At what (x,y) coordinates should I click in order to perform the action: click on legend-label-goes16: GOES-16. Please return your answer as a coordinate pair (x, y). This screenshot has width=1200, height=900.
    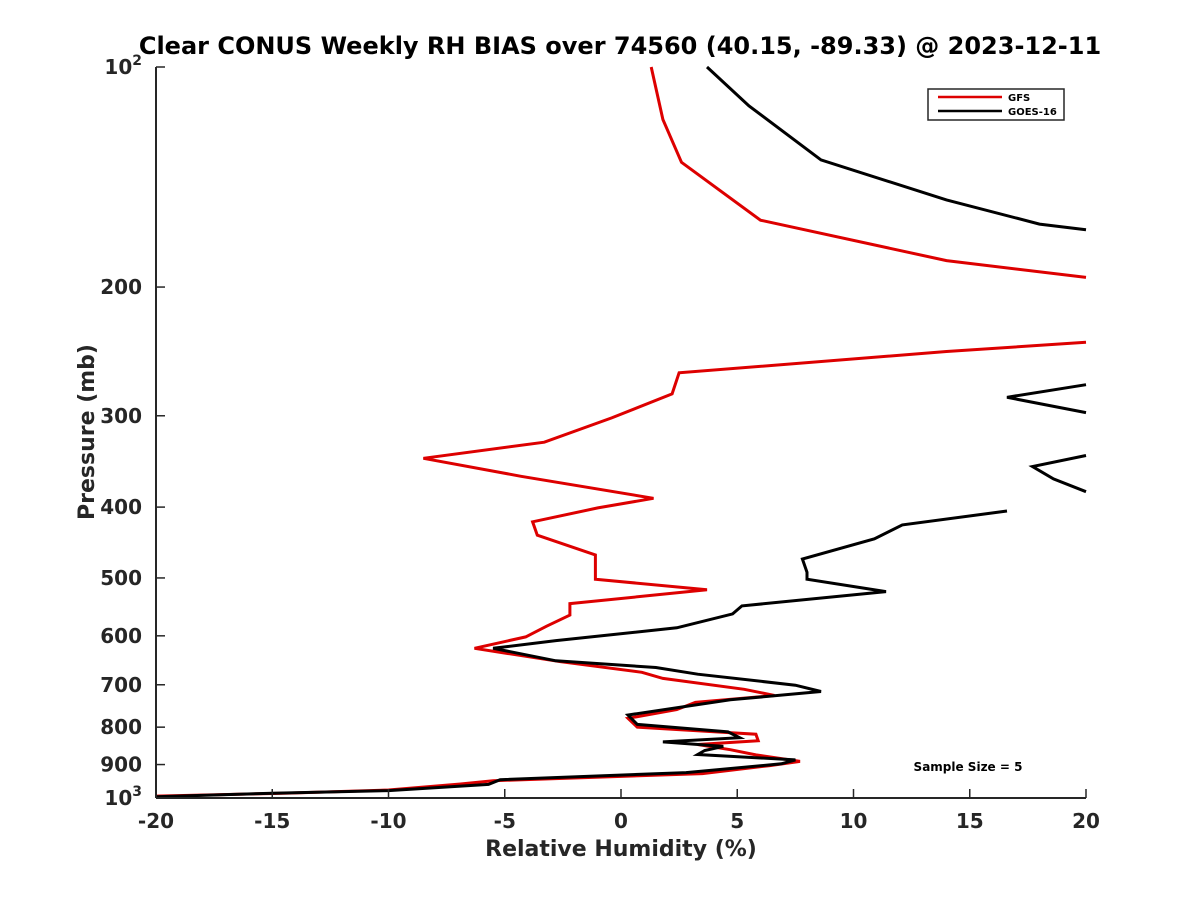
    Looking at the image, I should click on (1032, 112).